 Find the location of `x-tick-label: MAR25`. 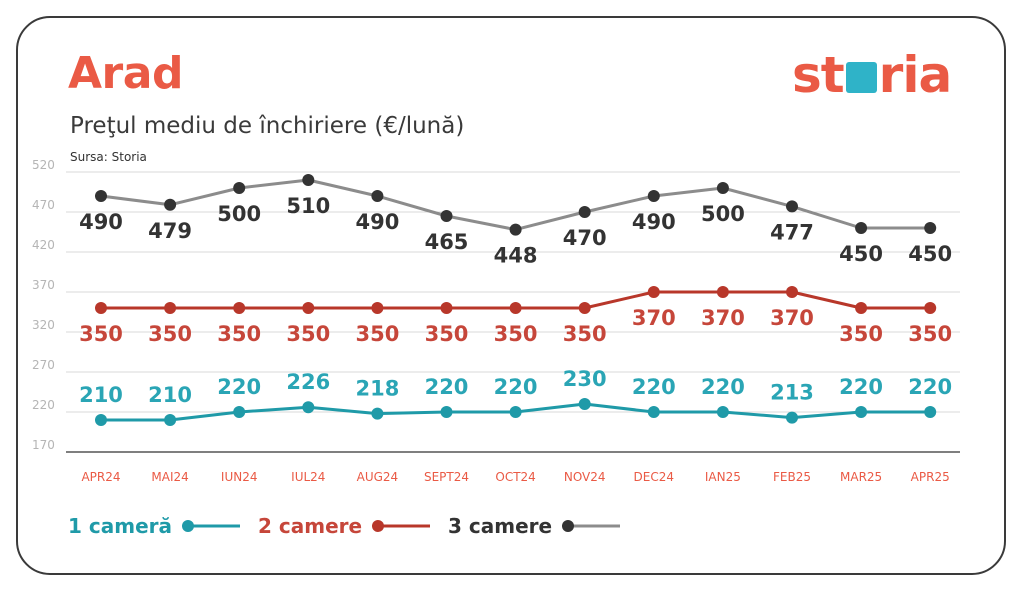

x-tick-label: MAR25 is located at coordinates (861, 477).